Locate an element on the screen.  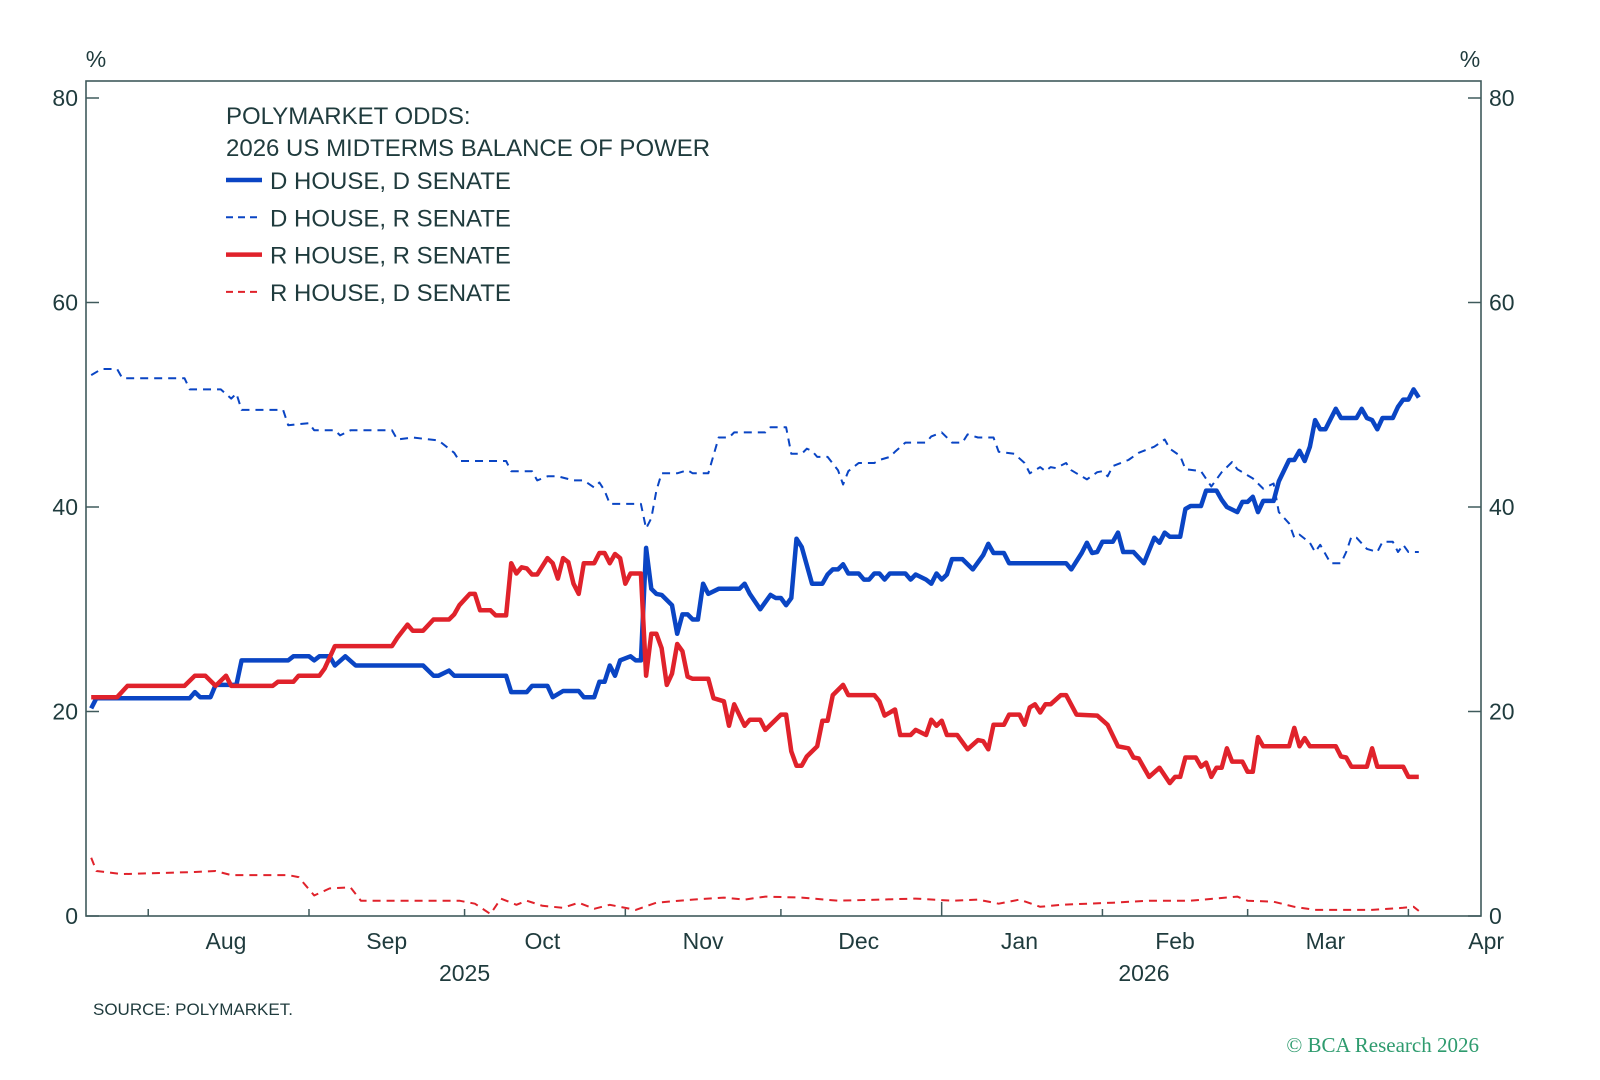
x-tick-label: Nov is located at coordinates (703, 941).